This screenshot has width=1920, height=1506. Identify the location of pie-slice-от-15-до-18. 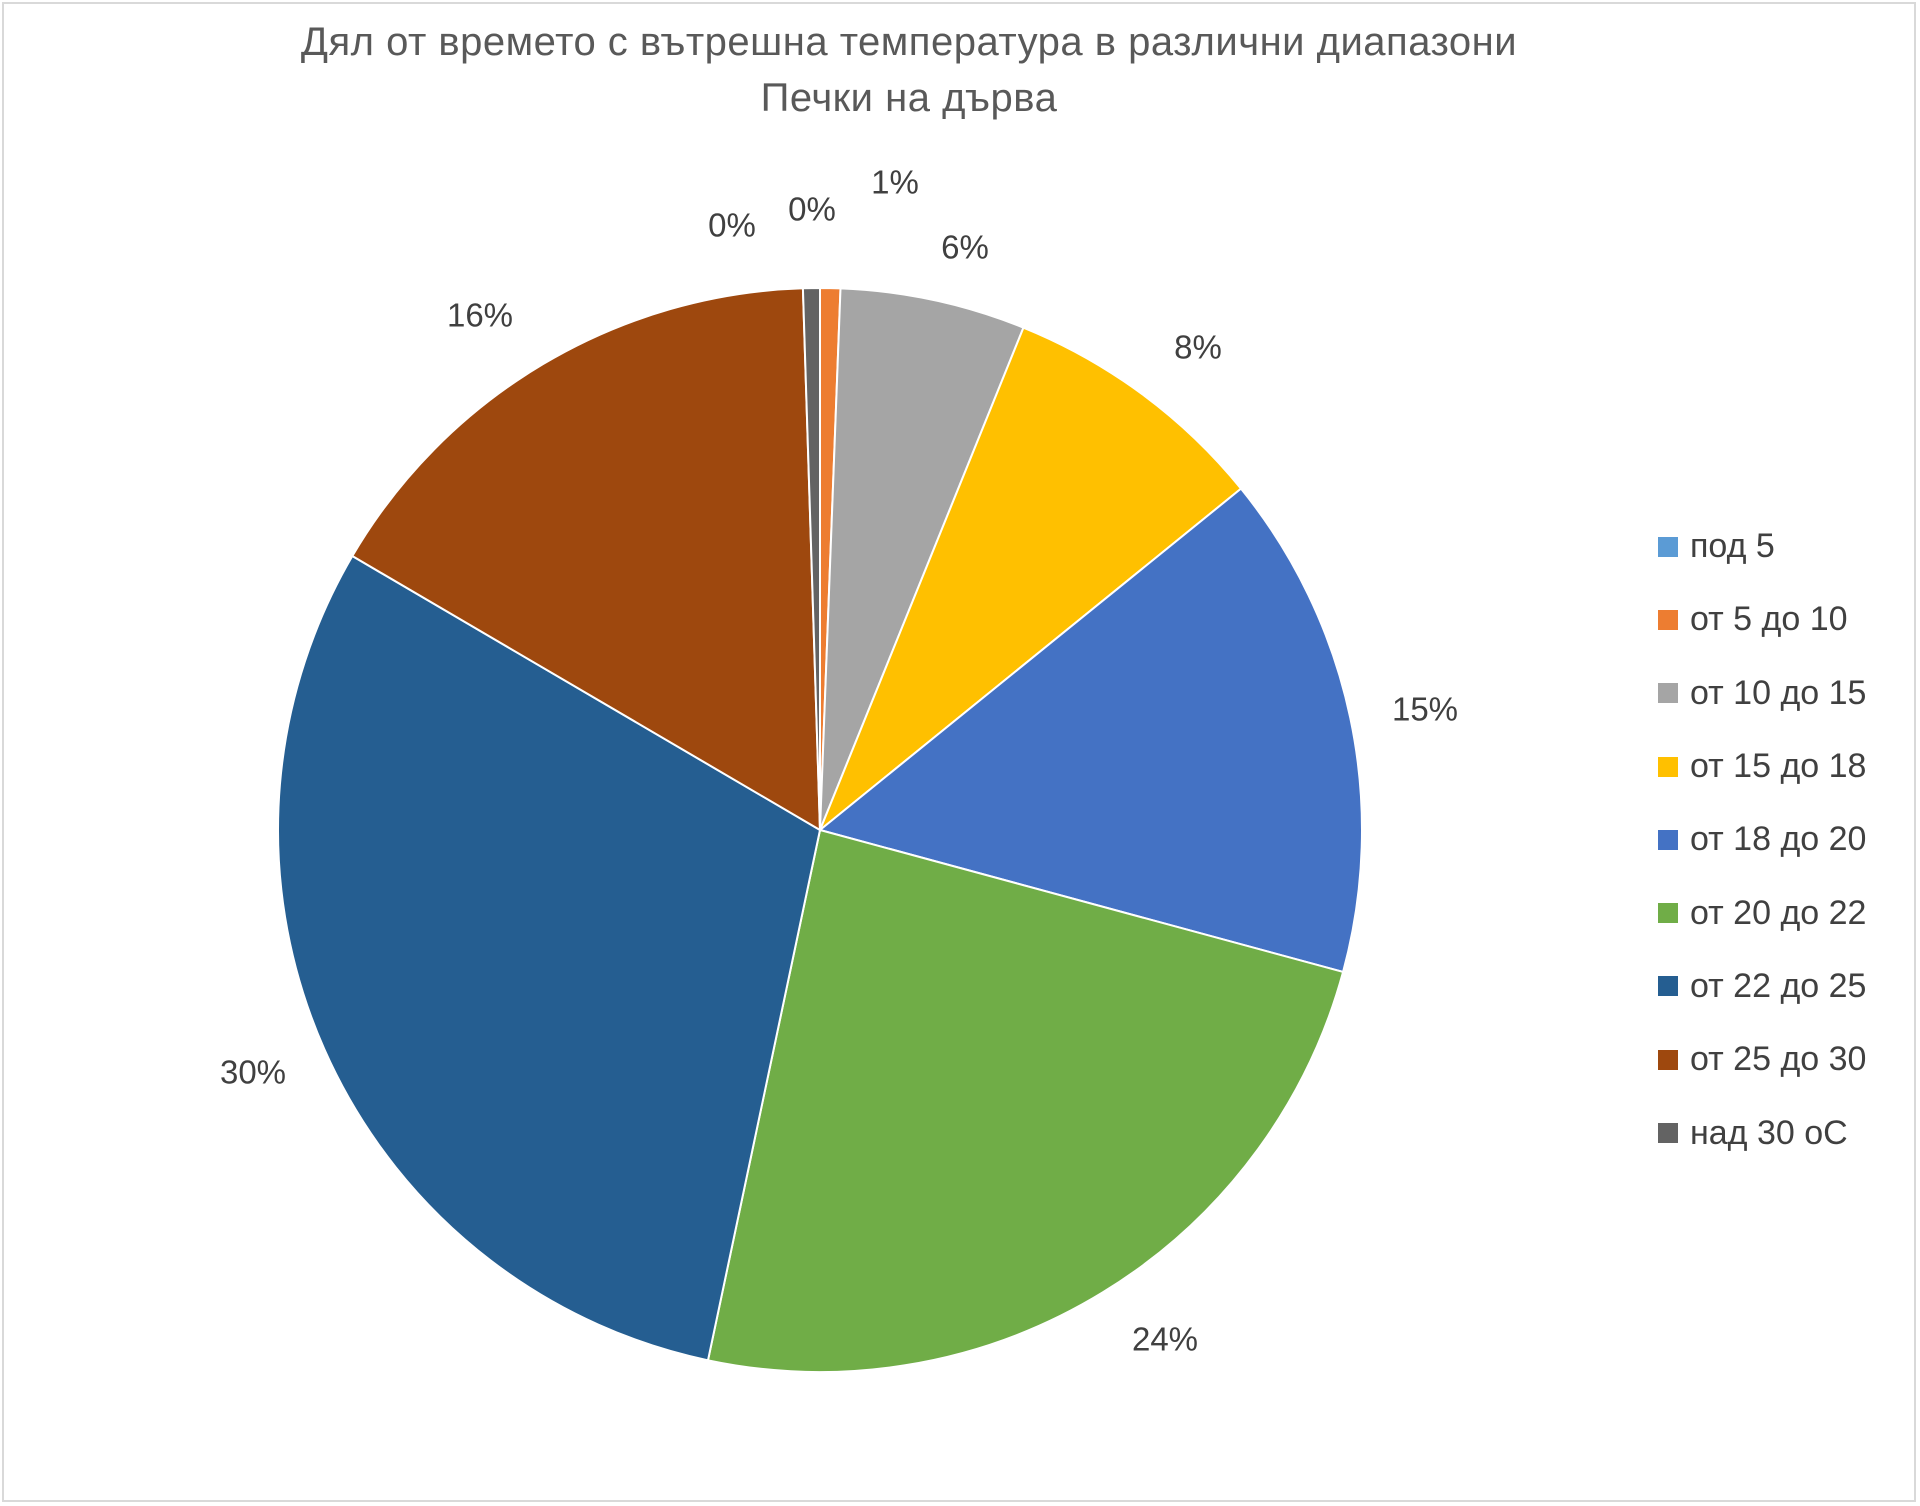
(1031, 578).